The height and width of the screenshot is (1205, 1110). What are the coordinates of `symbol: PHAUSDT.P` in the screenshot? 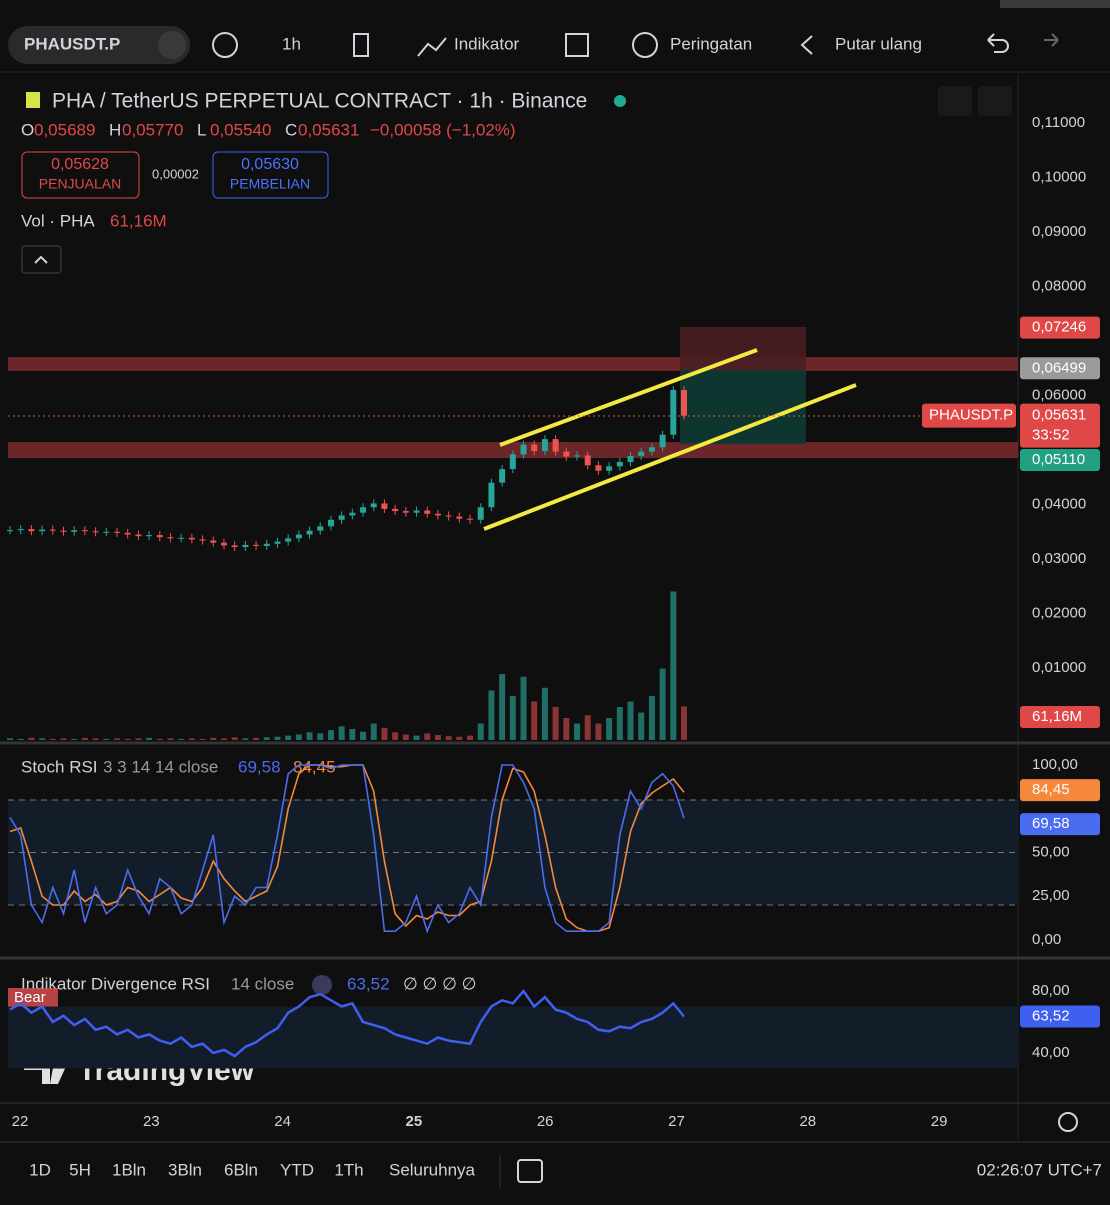 It's located at (72, 43).